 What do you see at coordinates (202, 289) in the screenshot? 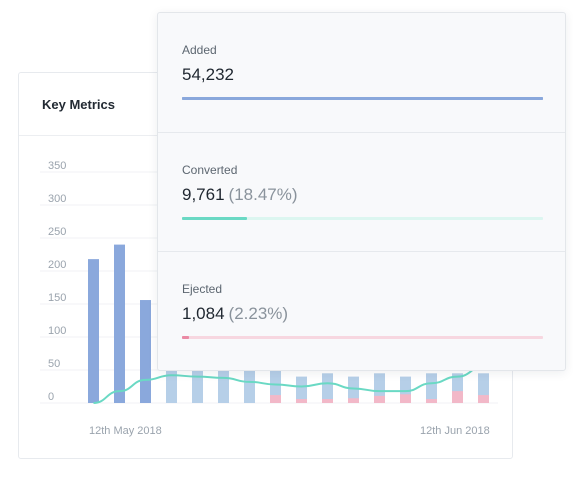
I see `metric-label: Ejected` at bounding box center [202, 289].